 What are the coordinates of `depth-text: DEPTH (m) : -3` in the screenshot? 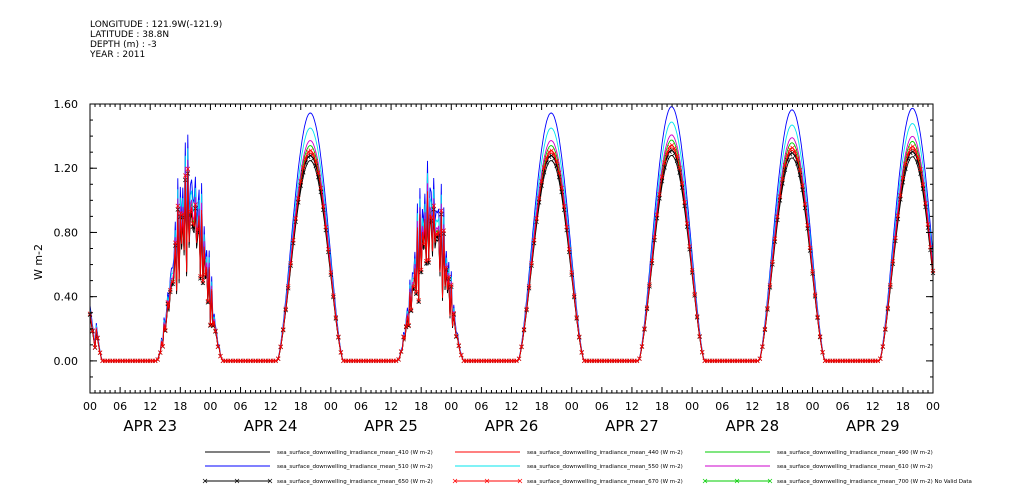 It's located at (123, 45).